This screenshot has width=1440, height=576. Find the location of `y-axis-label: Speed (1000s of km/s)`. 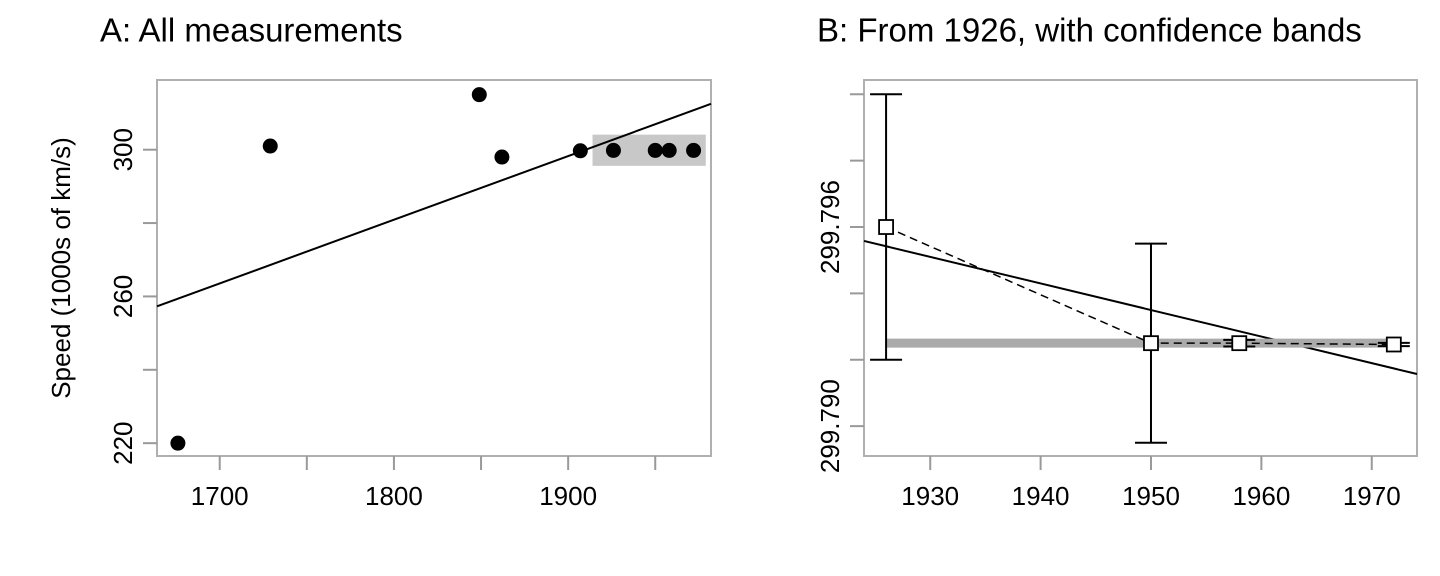

y-axis-label: Speed (1000s of km/s) is located at coordinates (61, 268).